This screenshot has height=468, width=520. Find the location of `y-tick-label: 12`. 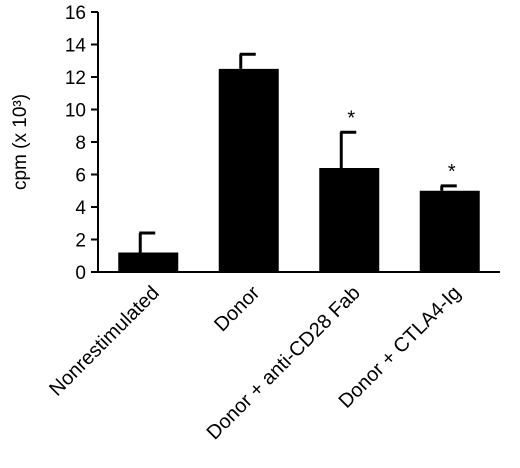

y-tick-label: 12 is located at coordinates (75, 78).